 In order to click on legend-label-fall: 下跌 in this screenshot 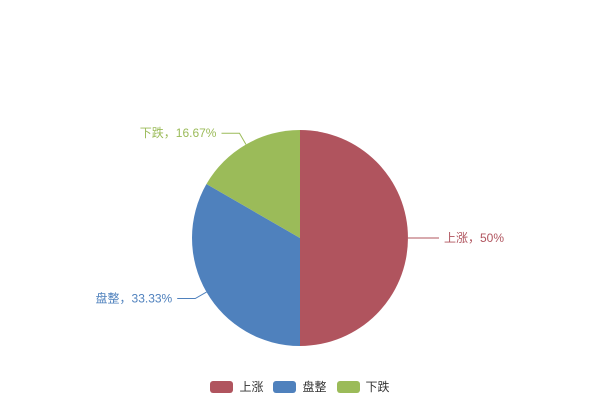, I will do `click(377, 387)`.